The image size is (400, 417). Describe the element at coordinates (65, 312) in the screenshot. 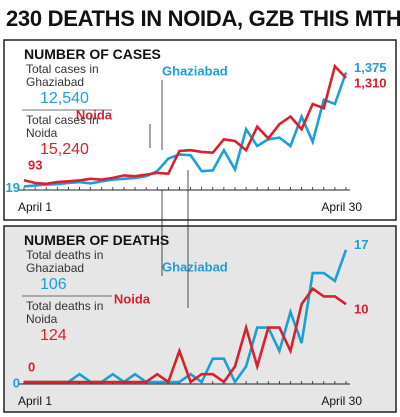

I see `total-caption: Total deaths in Noida` at that location.